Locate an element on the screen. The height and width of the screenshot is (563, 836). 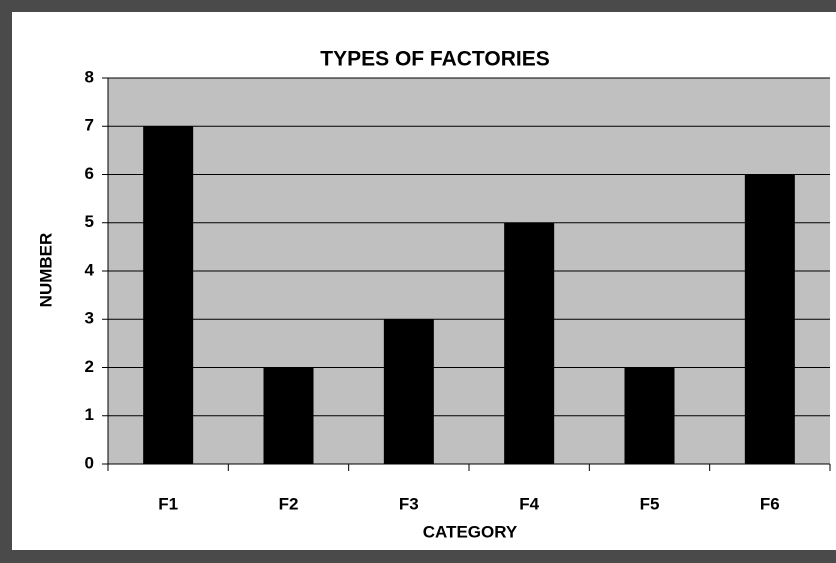
y-tick-label: 0 is located at coordinates (89, 462).